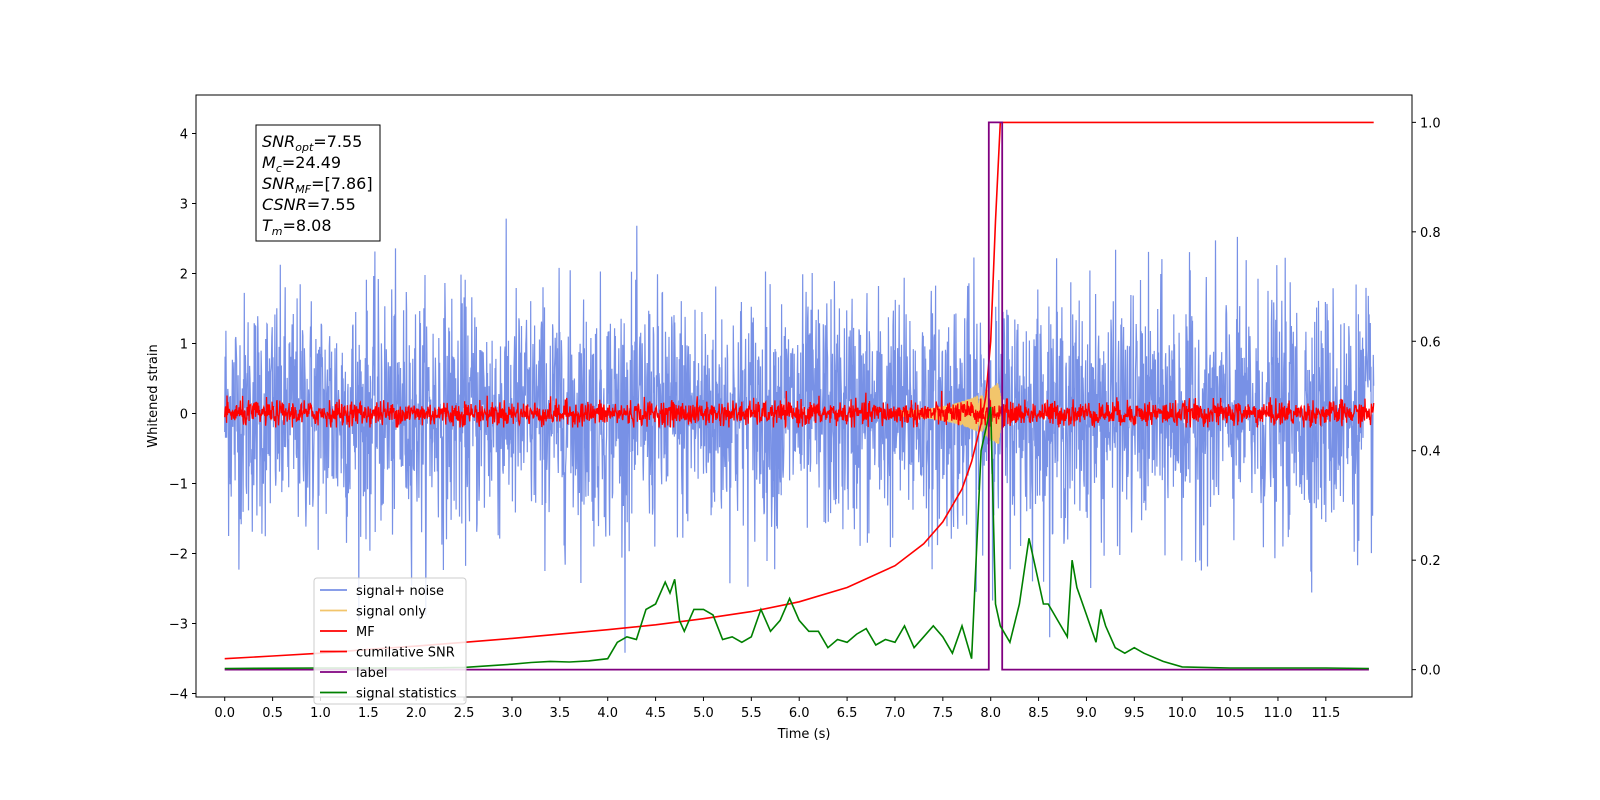 This screenshot has width=1600, height=800. What do you see at coordinates (297, 227) in the screenshot?
I see `annotation-line: Tm=8.08` at bounding box center [297, 227].